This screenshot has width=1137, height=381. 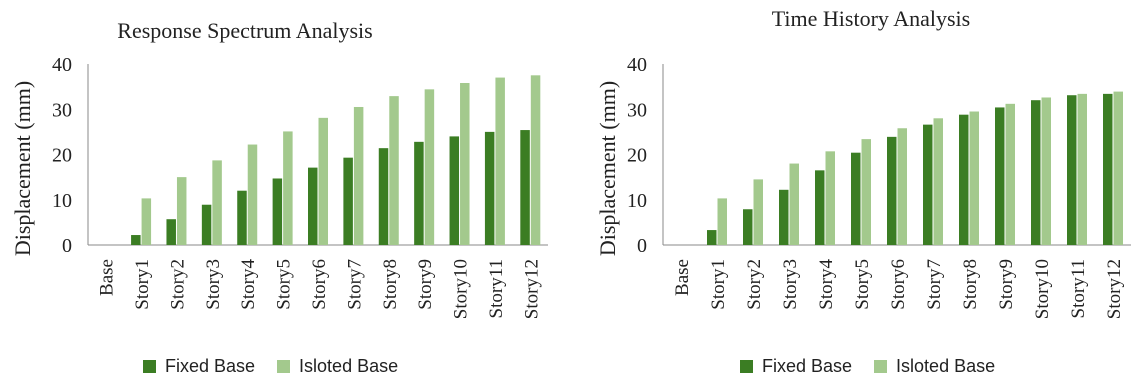 What do you see at coordinates (871, 18) in the screenshot?
I see `chart-title: Time History Analysis` at bounding box center [871, 18].